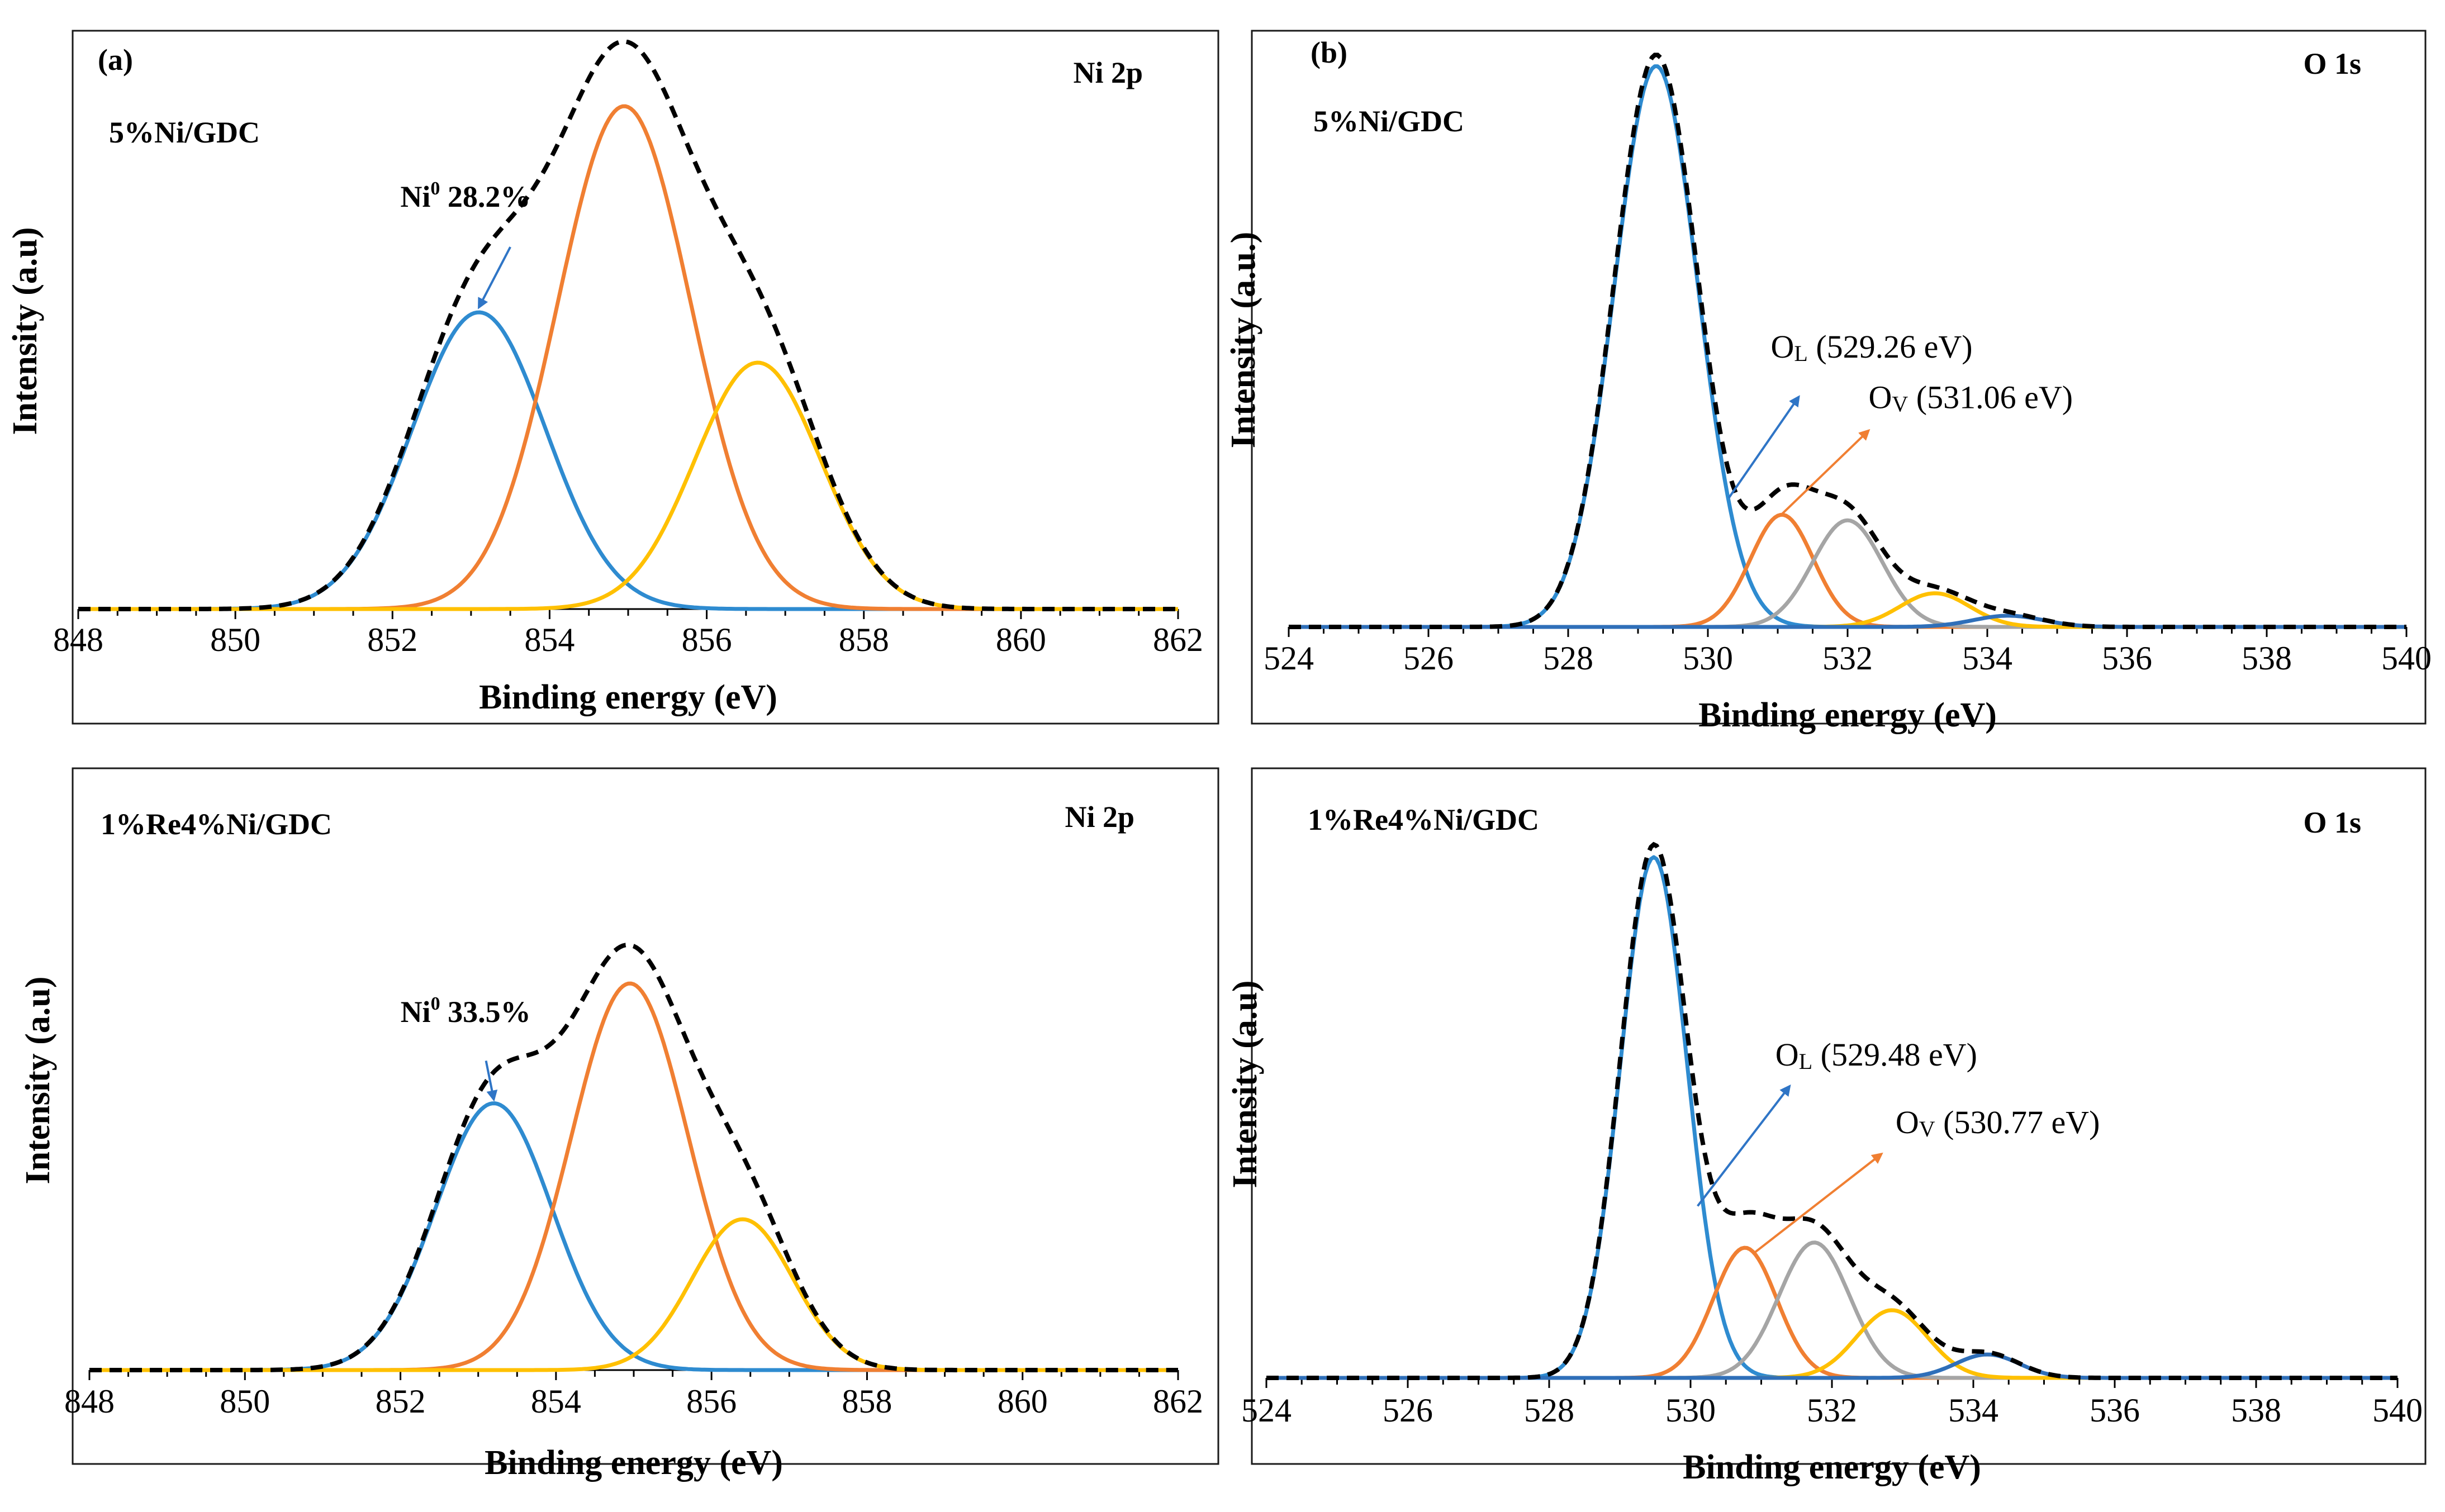 This screenshot has width=2445, height=1512. I want to click on annotation-text: (529.26 eV), so click(1890, 347).